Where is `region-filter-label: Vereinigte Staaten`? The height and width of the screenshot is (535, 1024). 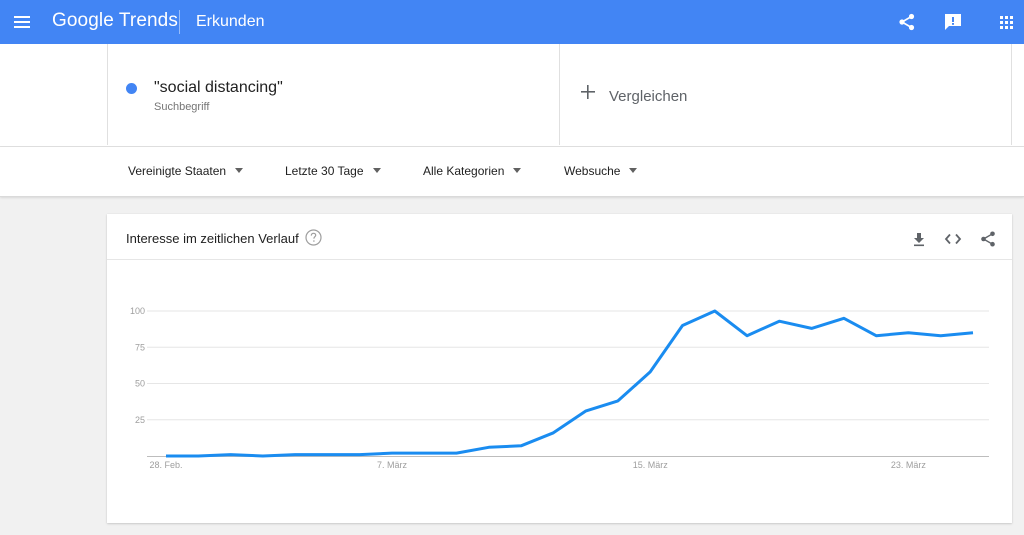 region-filter-label: Vereinigte Staaten is located at coordinates (177, 171).